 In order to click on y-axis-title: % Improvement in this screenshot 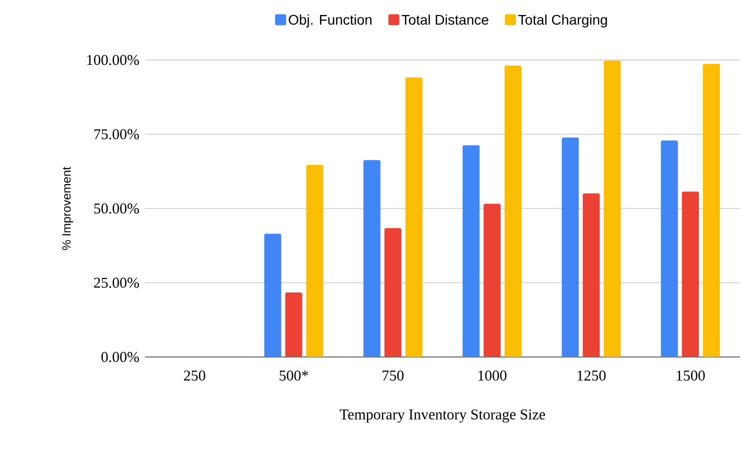, I will do `click(68, 208)`.